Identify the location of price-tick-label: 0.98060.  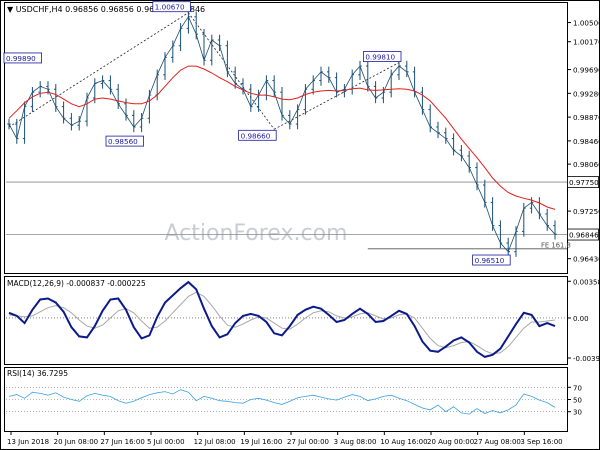
(586, 164).